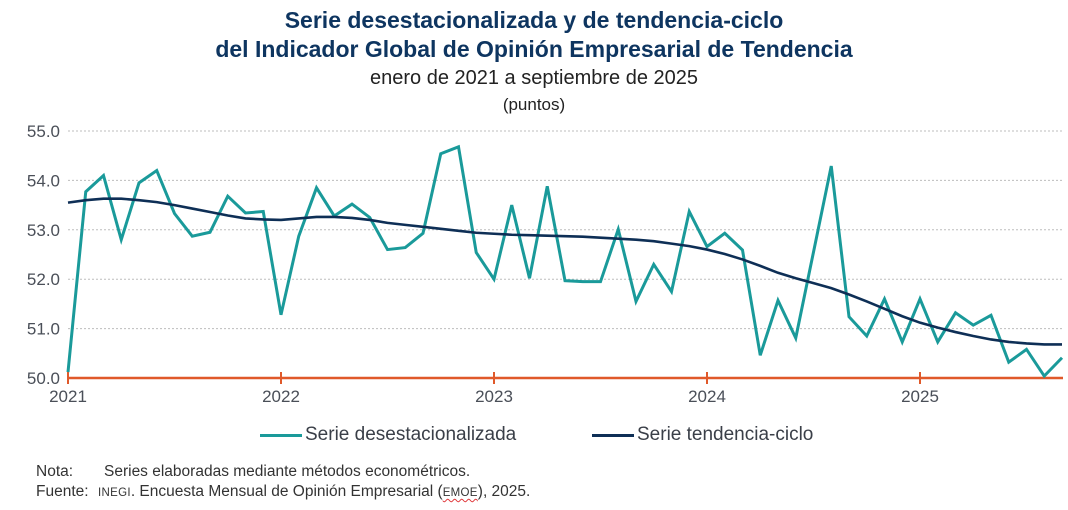  What do you see at coordinates (411, 434) in the screenshot?
I see `legend-label-desestacionalizada: Serie desestacionalizada` at bounding box center [411, 434].